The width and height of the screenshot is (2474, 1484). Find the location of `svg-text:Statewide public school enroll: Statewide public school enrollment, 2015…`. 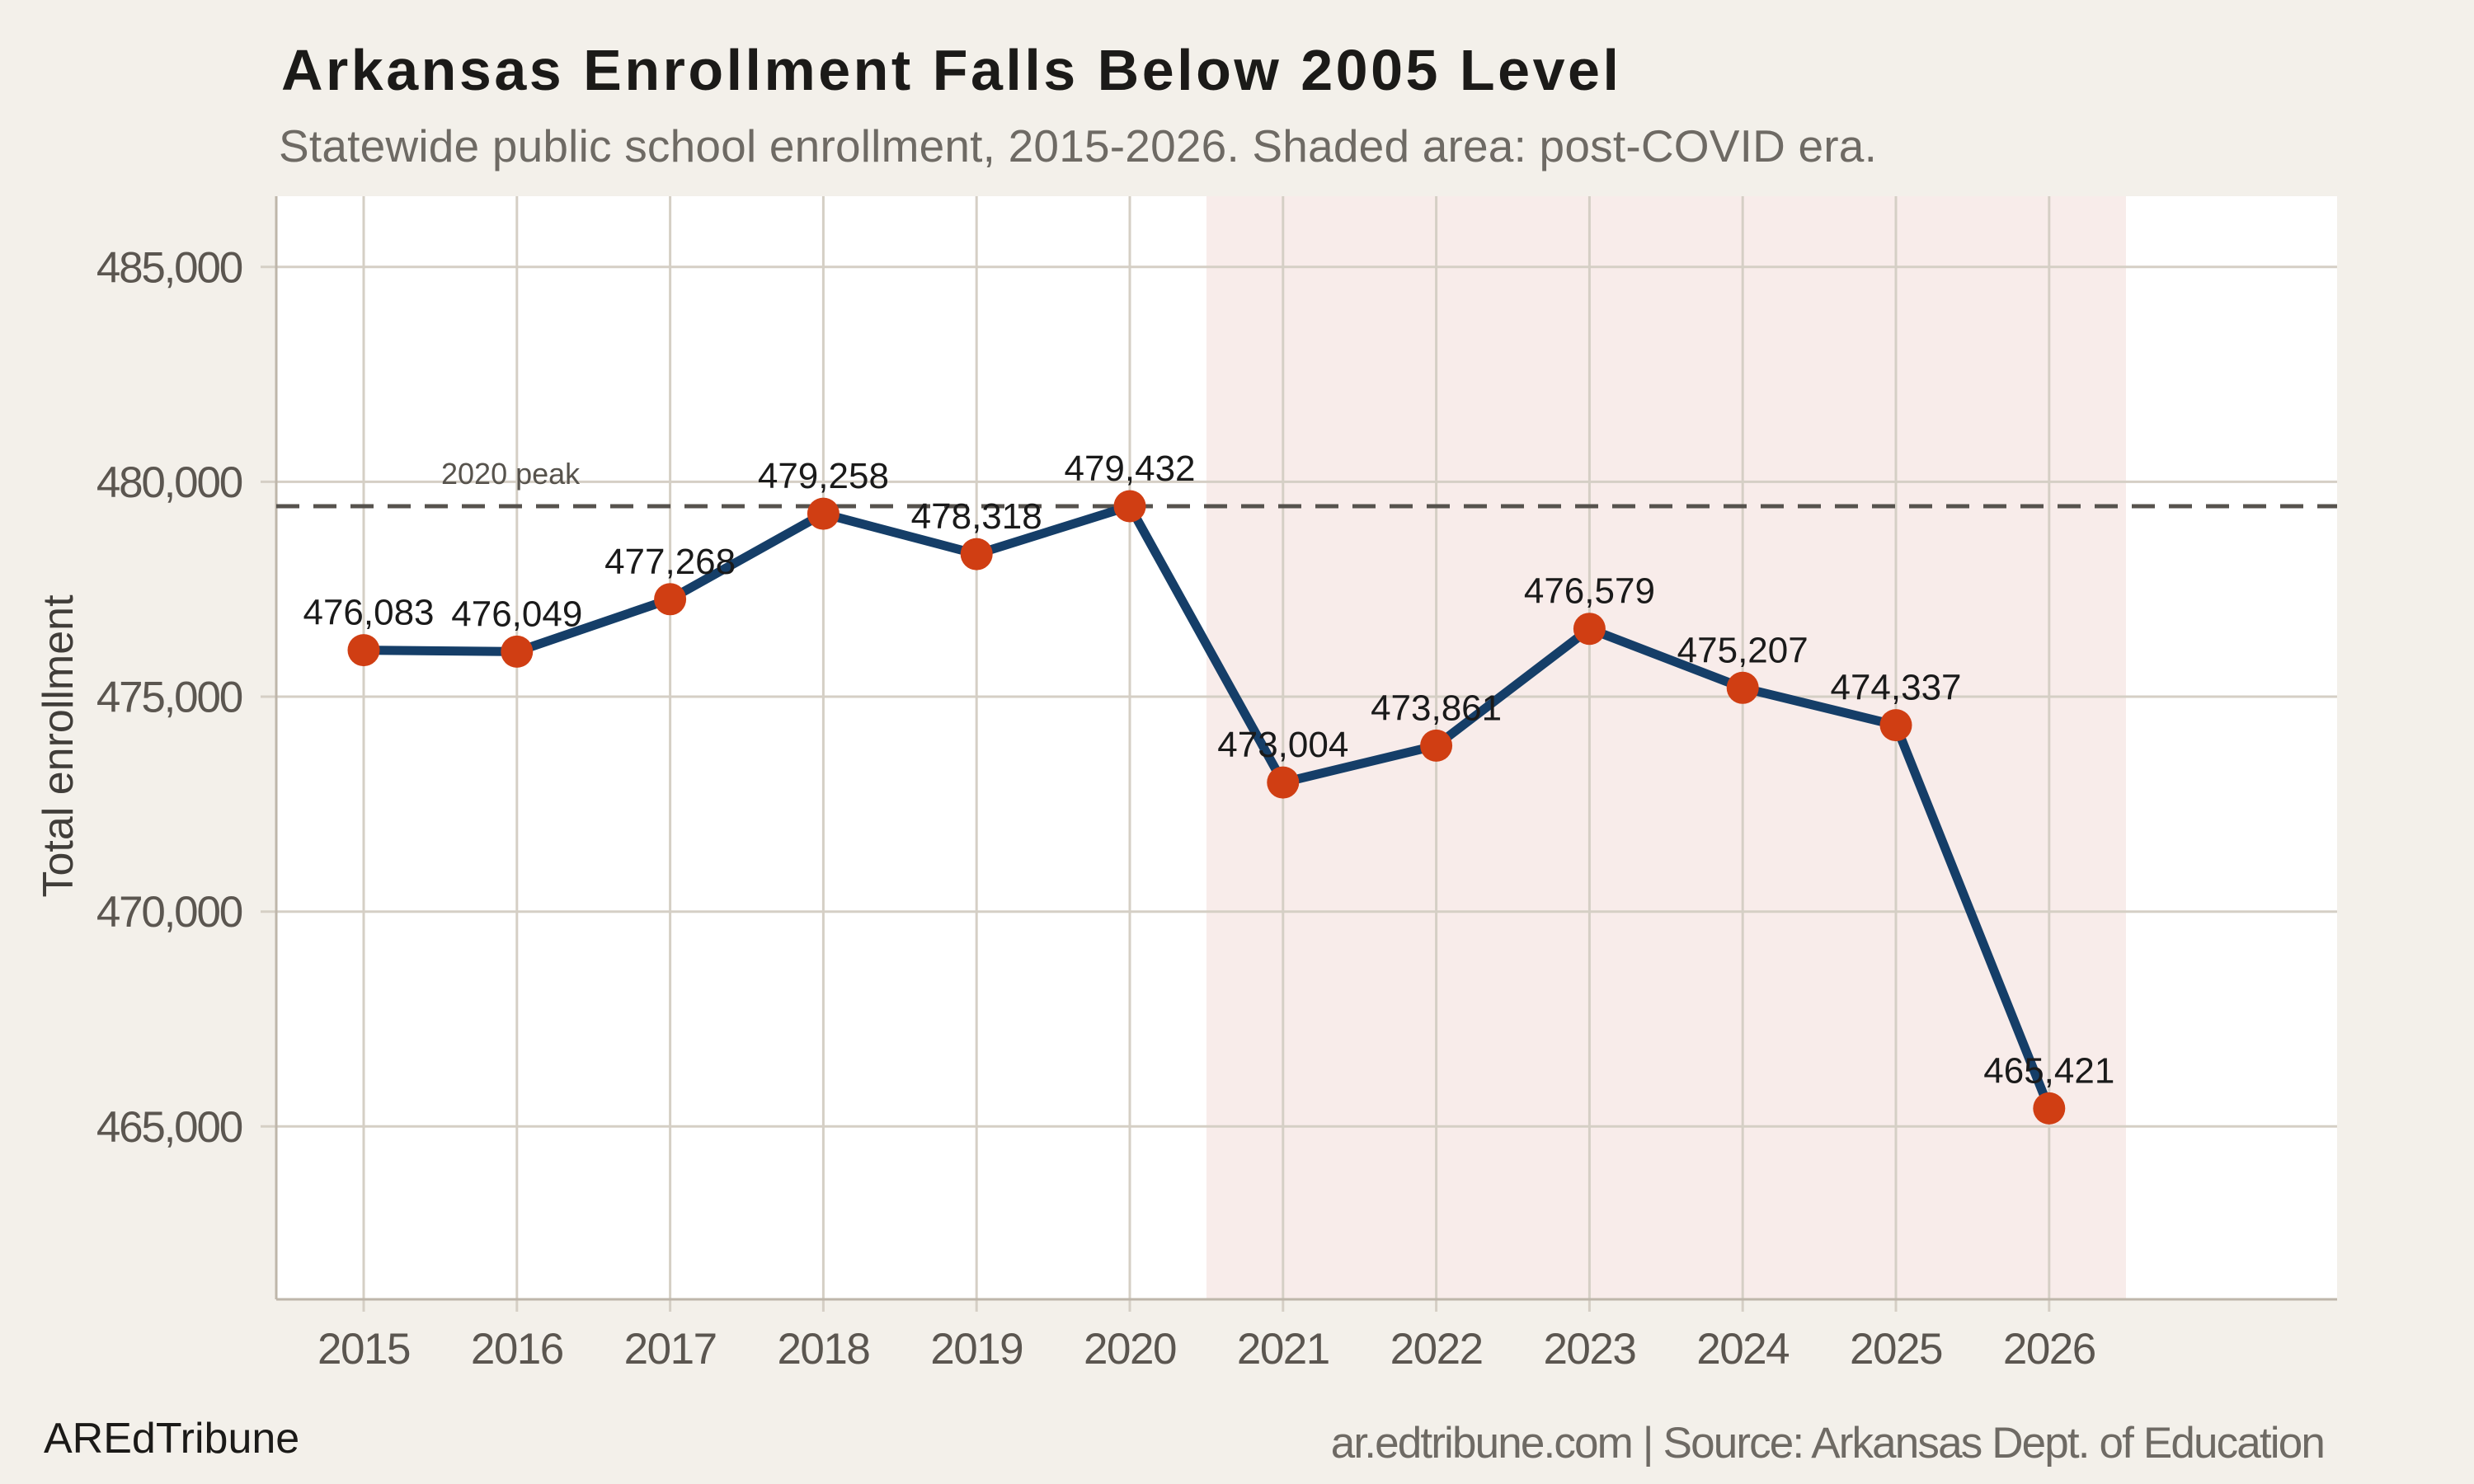

svg-text:Statewide public school enroll: Statewide public school enrollment, 2015… is located at coordinates (1078, 145).